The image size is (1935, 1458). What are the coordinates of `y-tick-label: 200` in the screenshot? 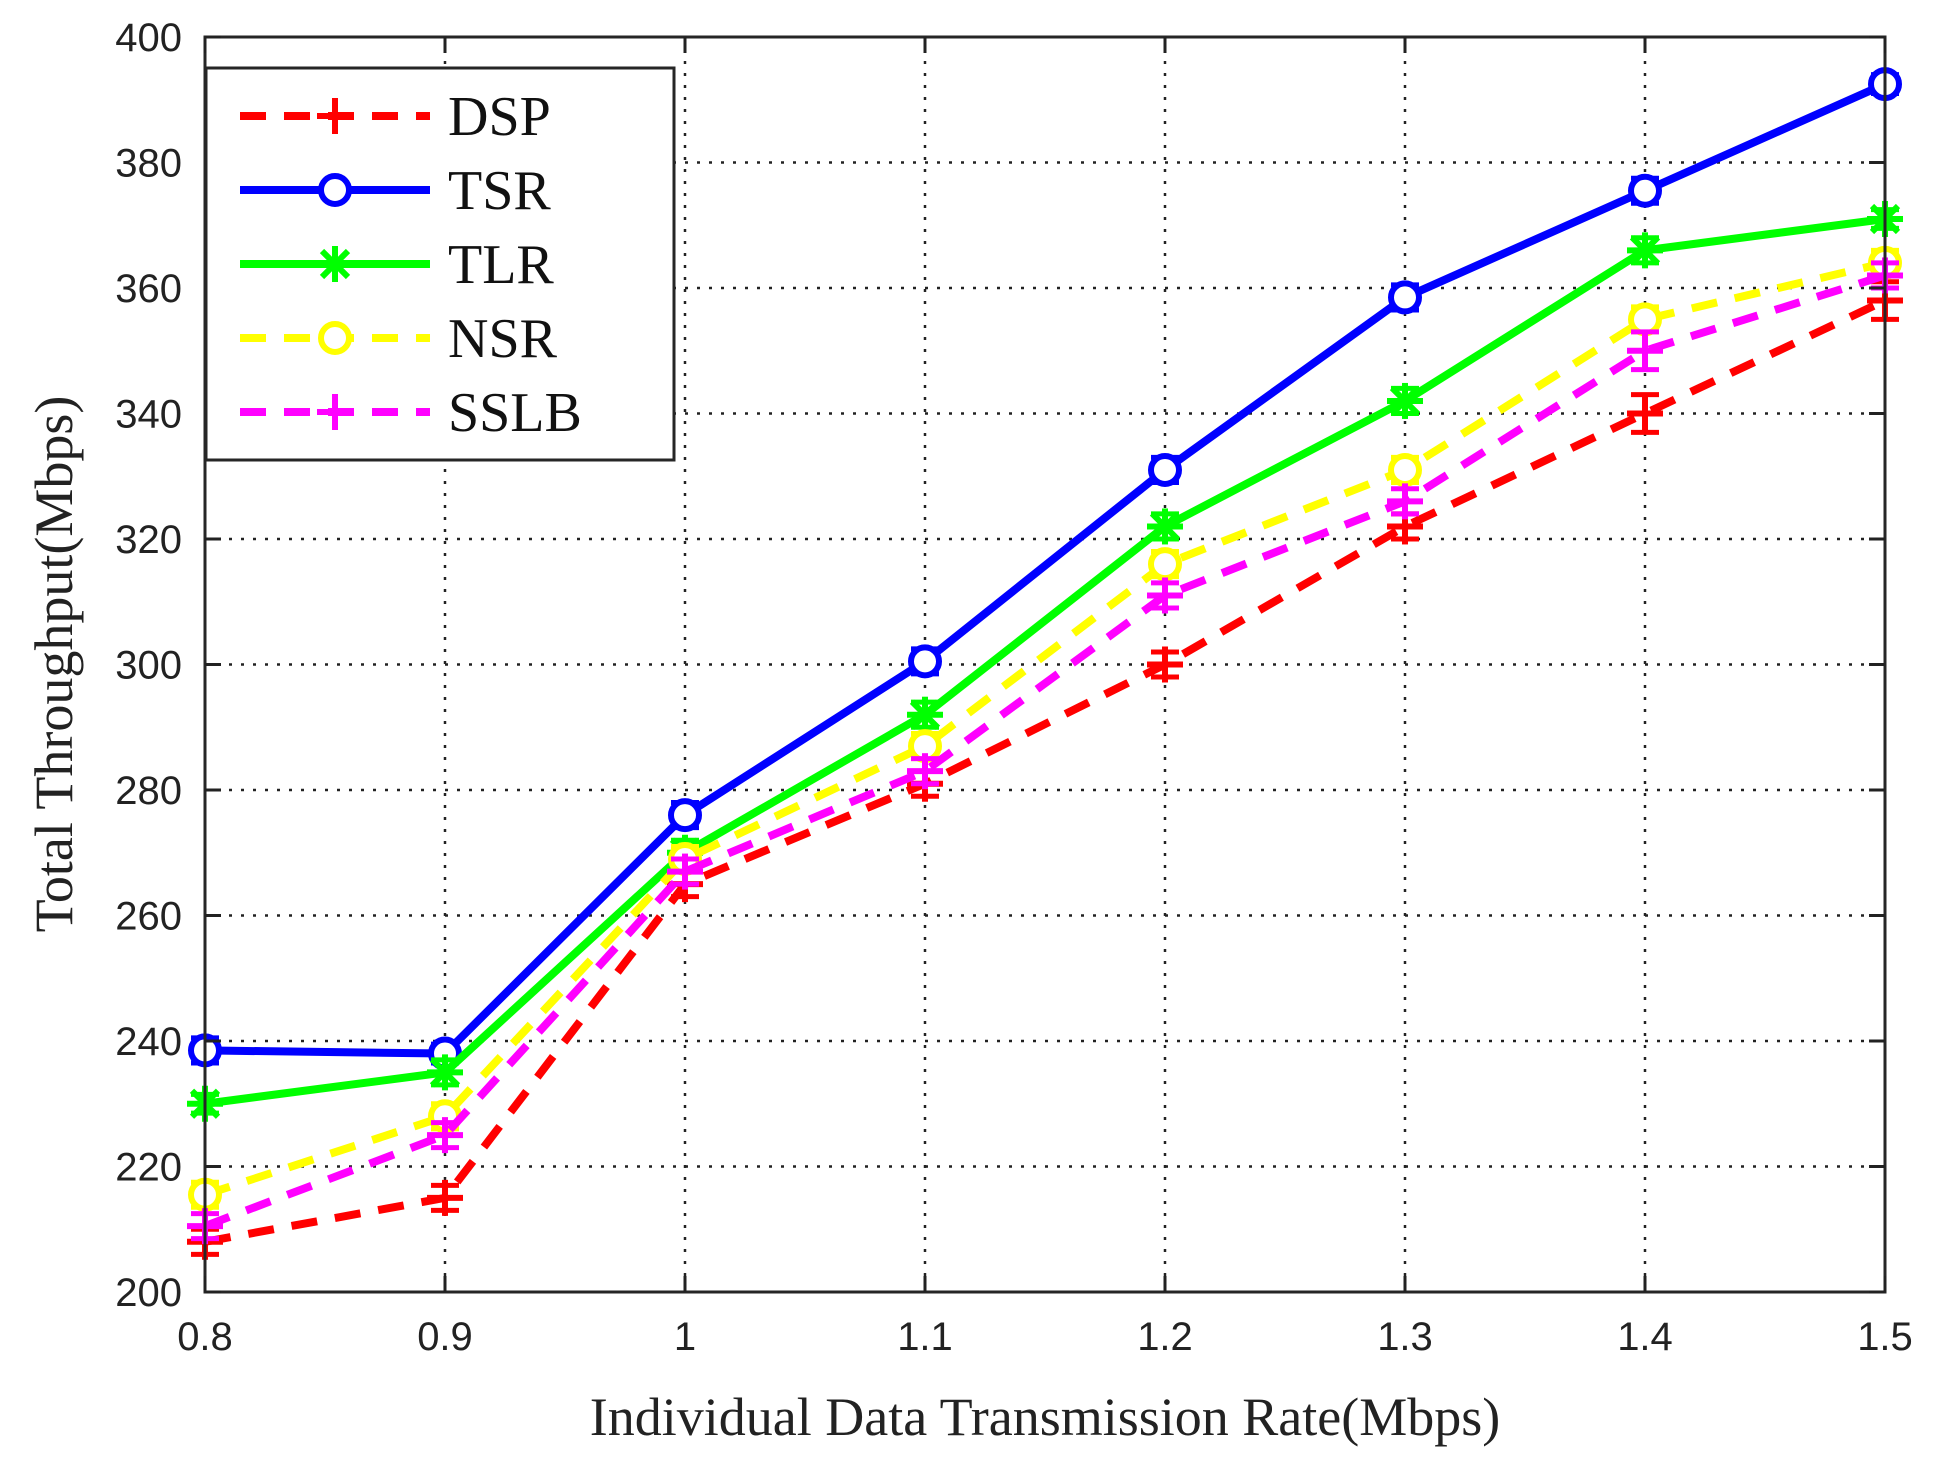 It's located at (148, 1293).